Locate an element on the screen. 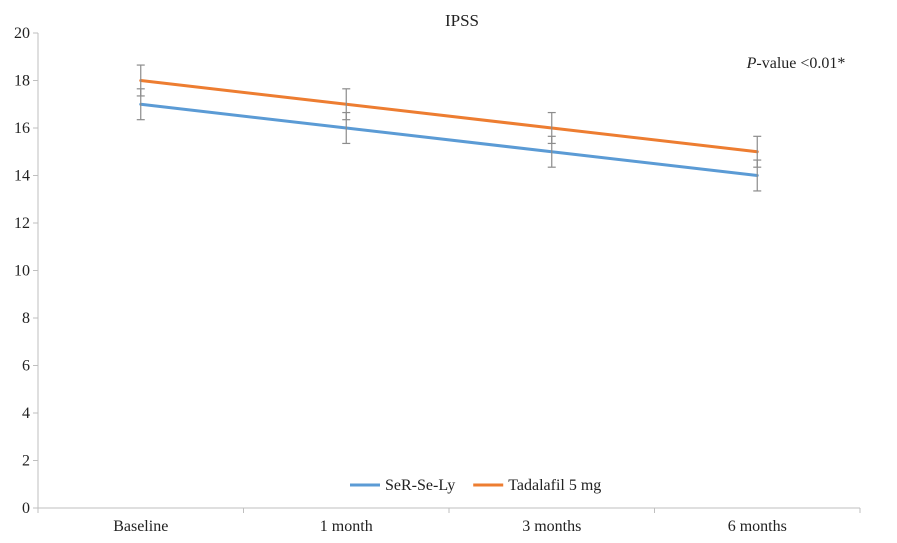  legend-item-1: SeR-Se-Ly is located at coordinates (402, 485).